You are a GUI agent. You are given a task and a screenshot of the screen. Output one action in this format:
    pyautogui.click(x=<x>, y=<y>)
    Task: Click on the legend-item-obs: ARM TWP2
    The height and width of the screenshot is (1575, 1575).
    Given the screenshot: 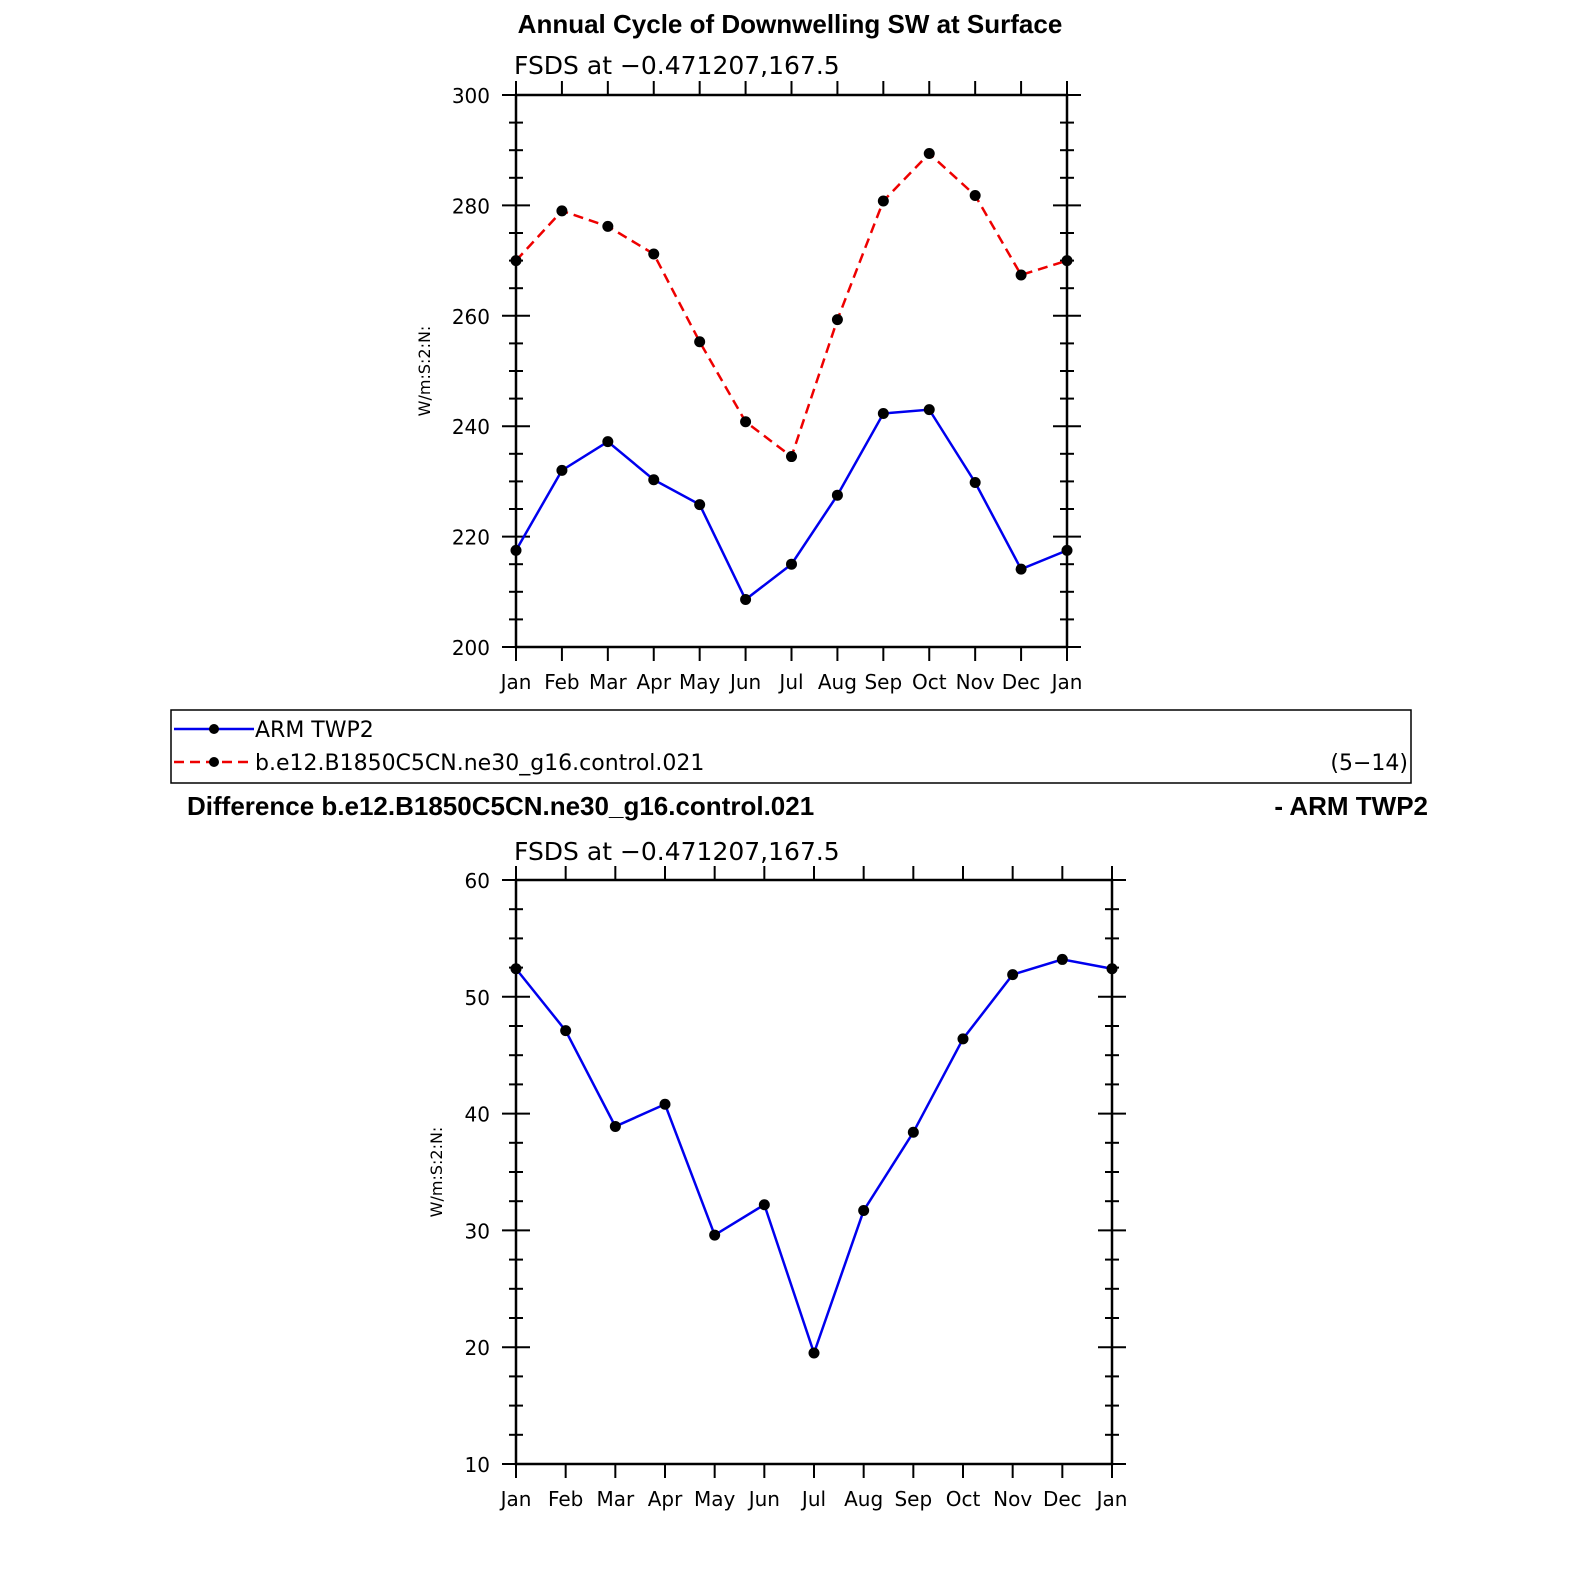 What is the action you would take?
    pyautogui.click(x=274, y=730)
    